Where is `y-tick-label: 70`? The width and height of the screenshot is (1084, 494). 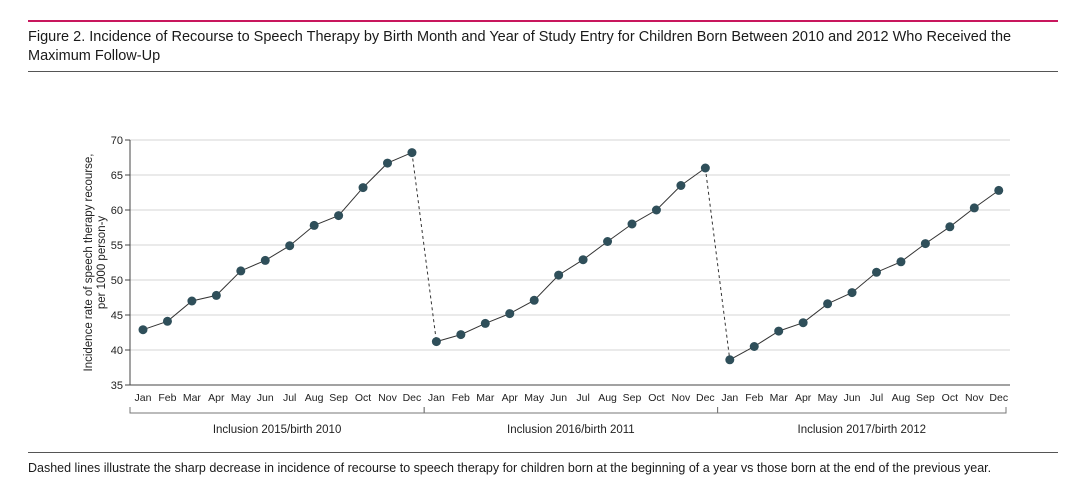 y-tick-label: 70 is located at coordinates (117, 141).